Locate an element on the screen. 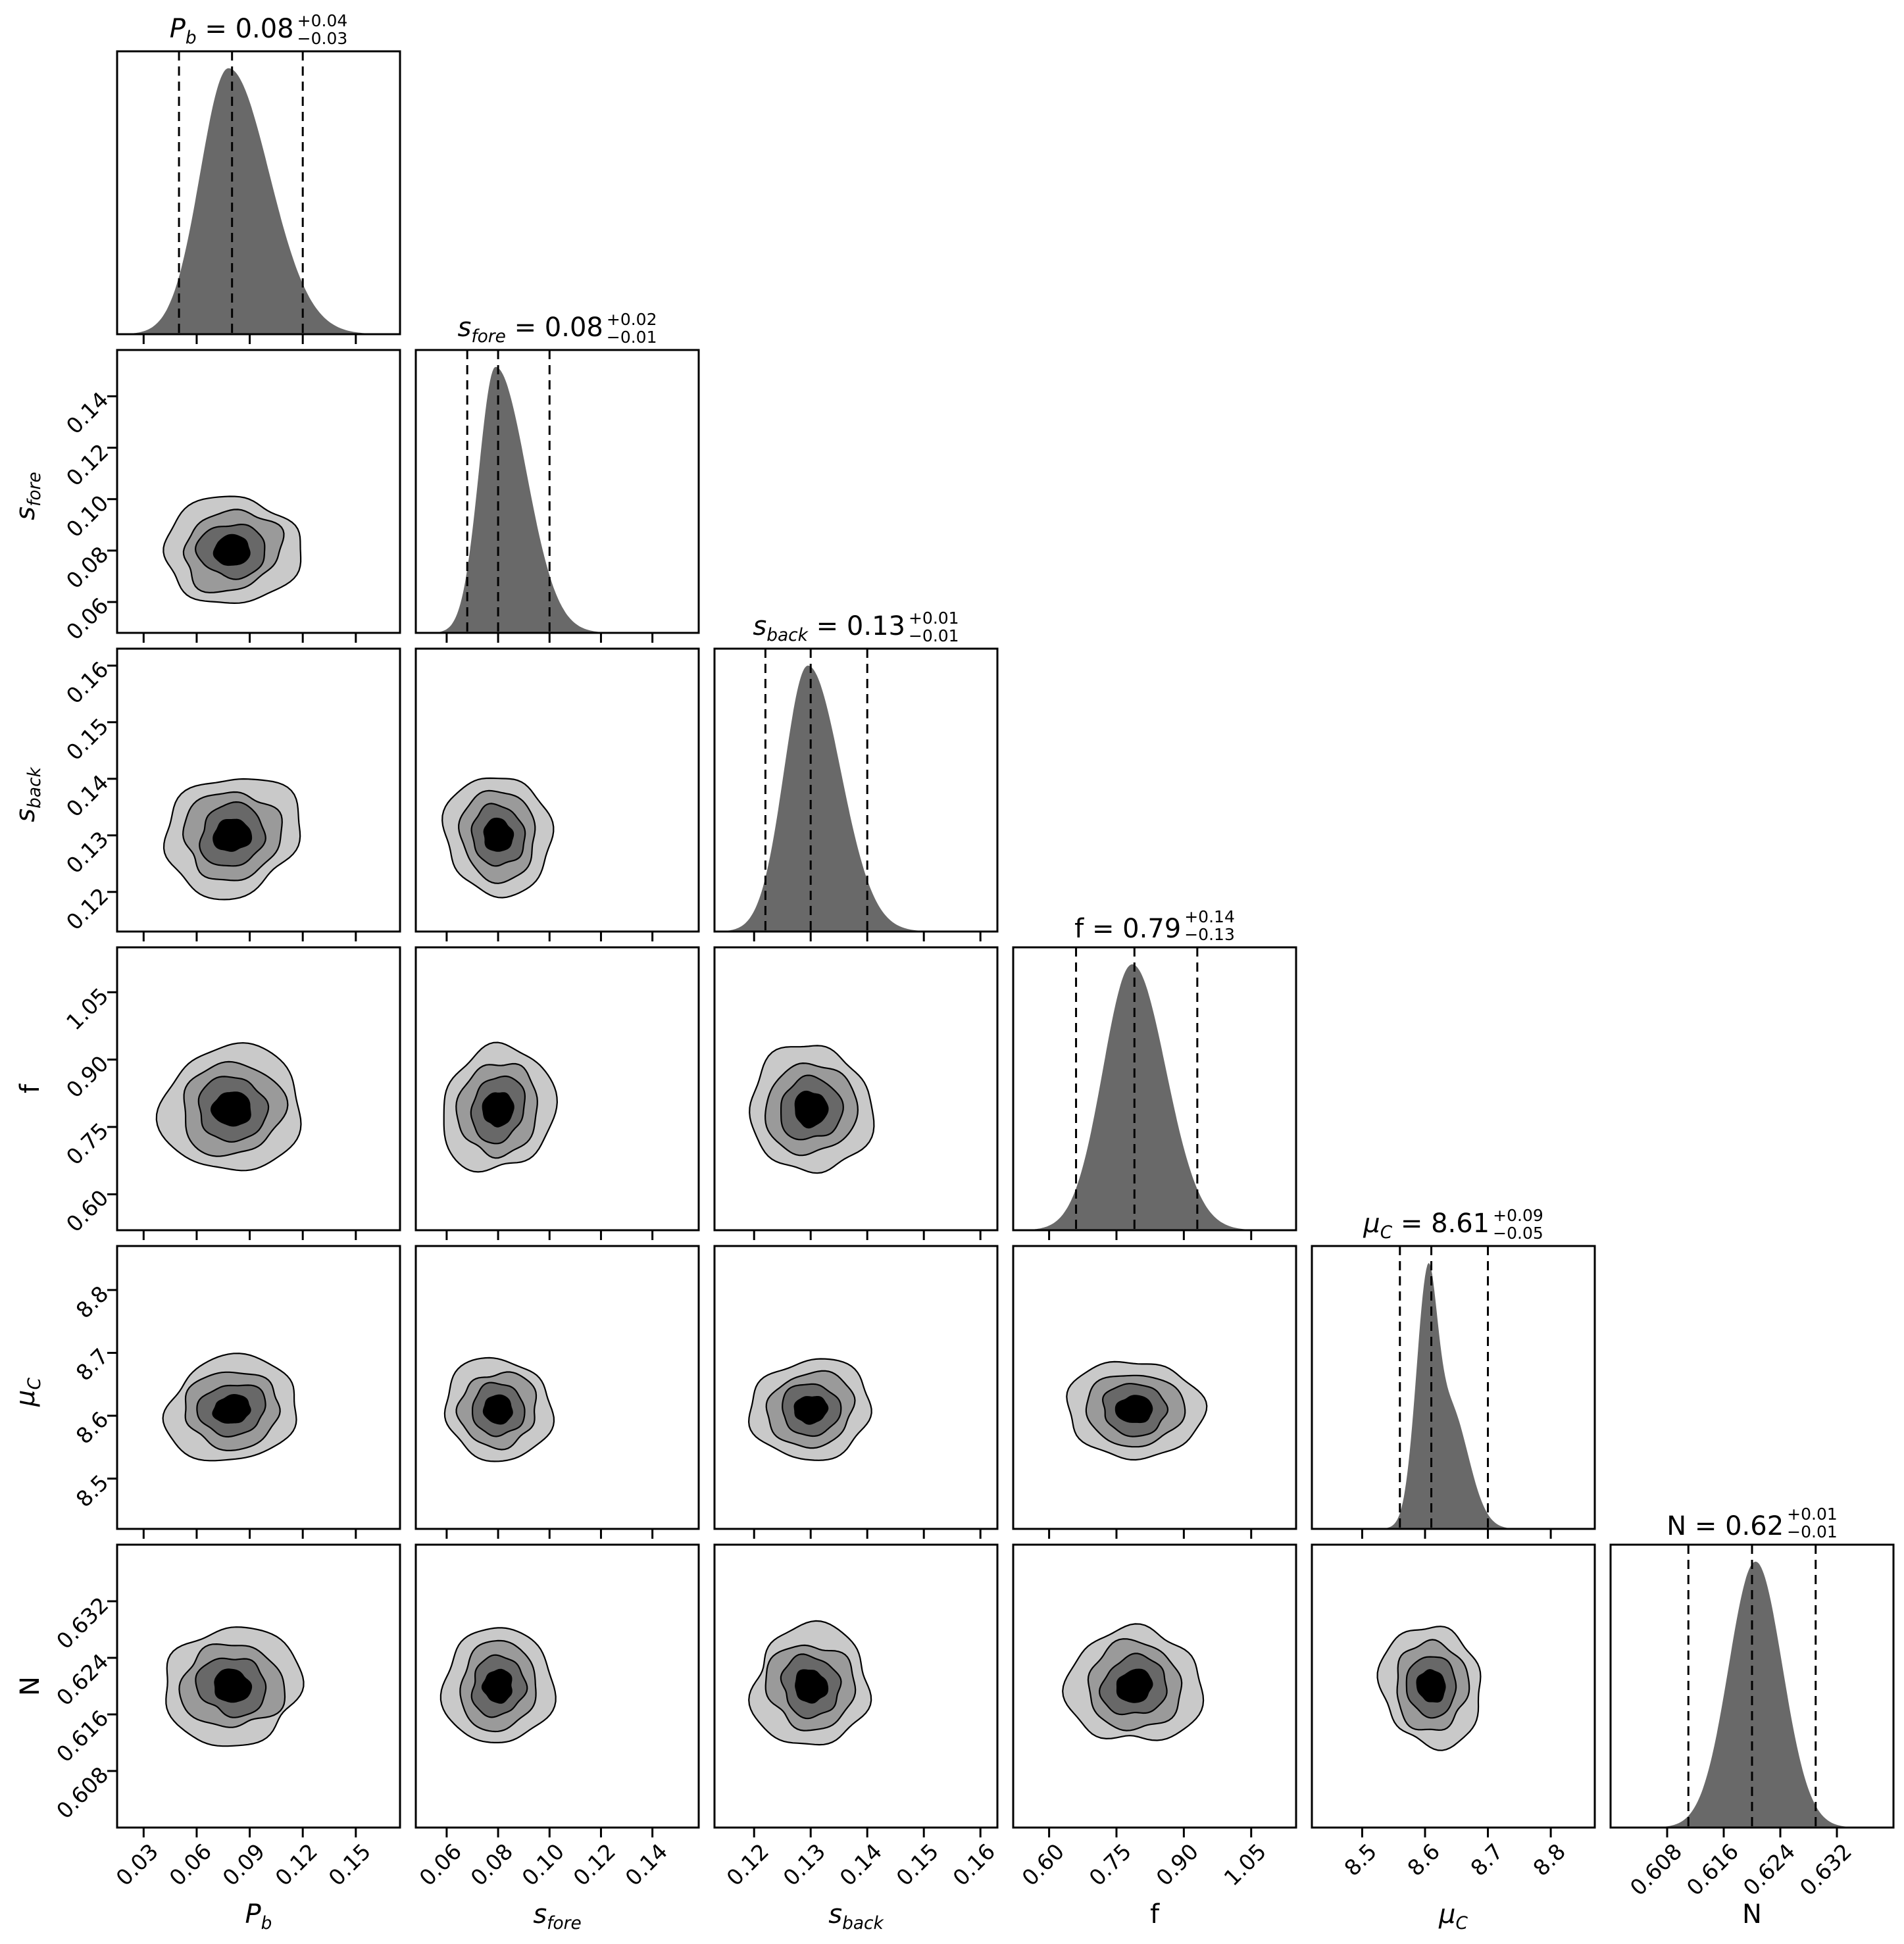 This screenshot has width=1904, height=1944. contour-panel-s_back-vs-P_b is located at coordinates (254, 794).